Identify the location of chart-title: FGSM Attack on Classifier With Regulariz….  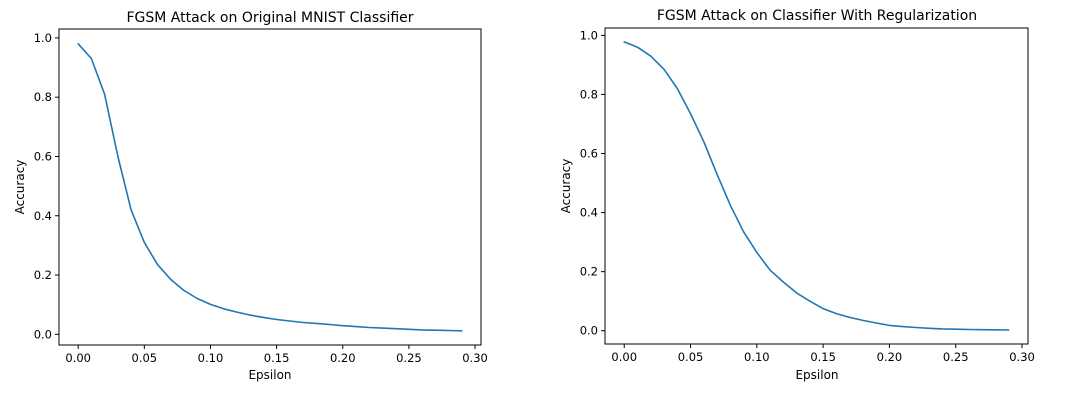
(817, 16).